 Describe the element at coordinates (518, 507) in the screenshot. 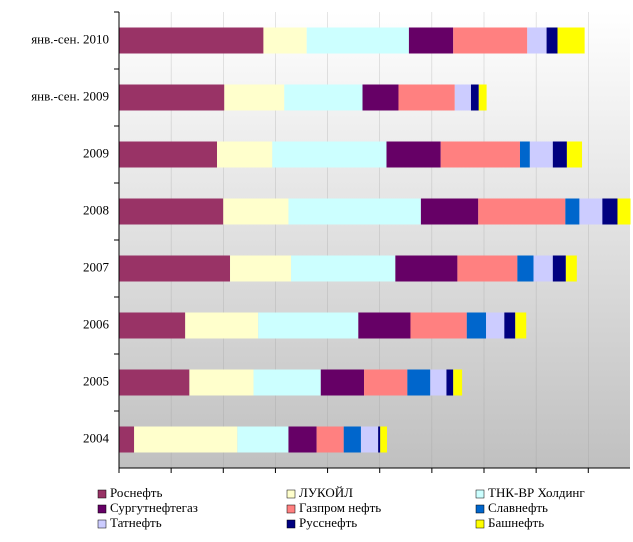

I see `legend-label: Славнефть` at that location.